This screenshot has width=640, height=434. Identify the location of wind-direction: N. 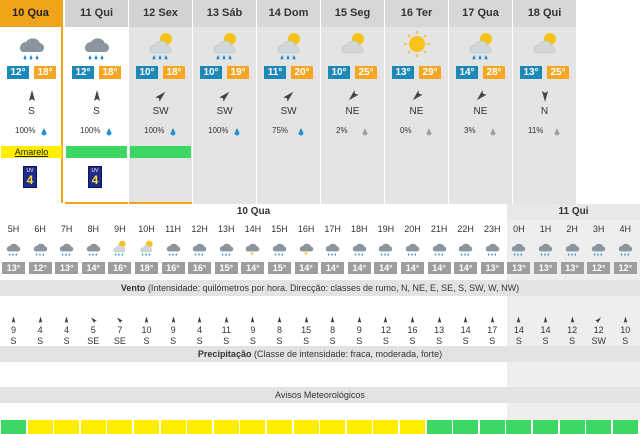
(544, 111).